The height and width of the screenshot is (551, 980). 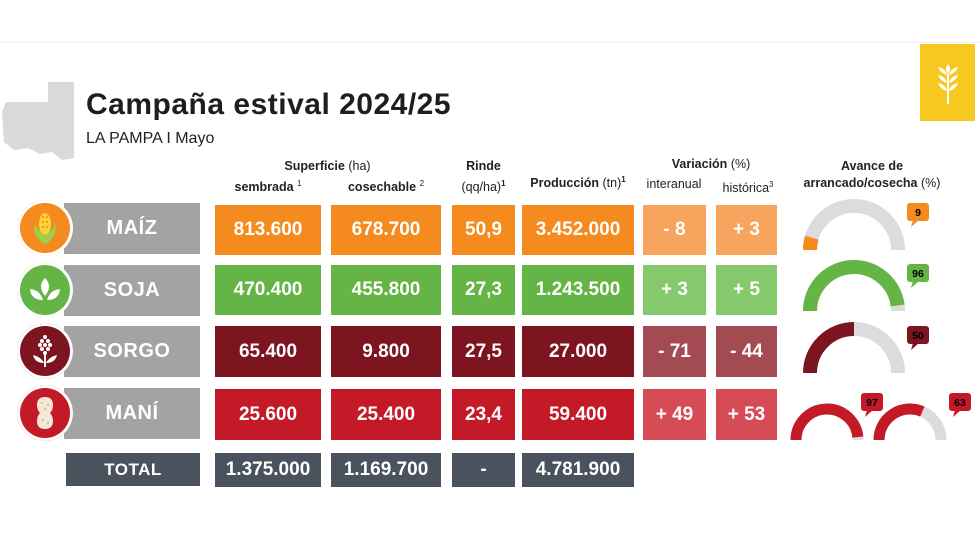 What do you see at coordinates (578, 183) in the screenshot?
I see `header-produccion: Producción (tn)1` at bounding box center [578, 183].